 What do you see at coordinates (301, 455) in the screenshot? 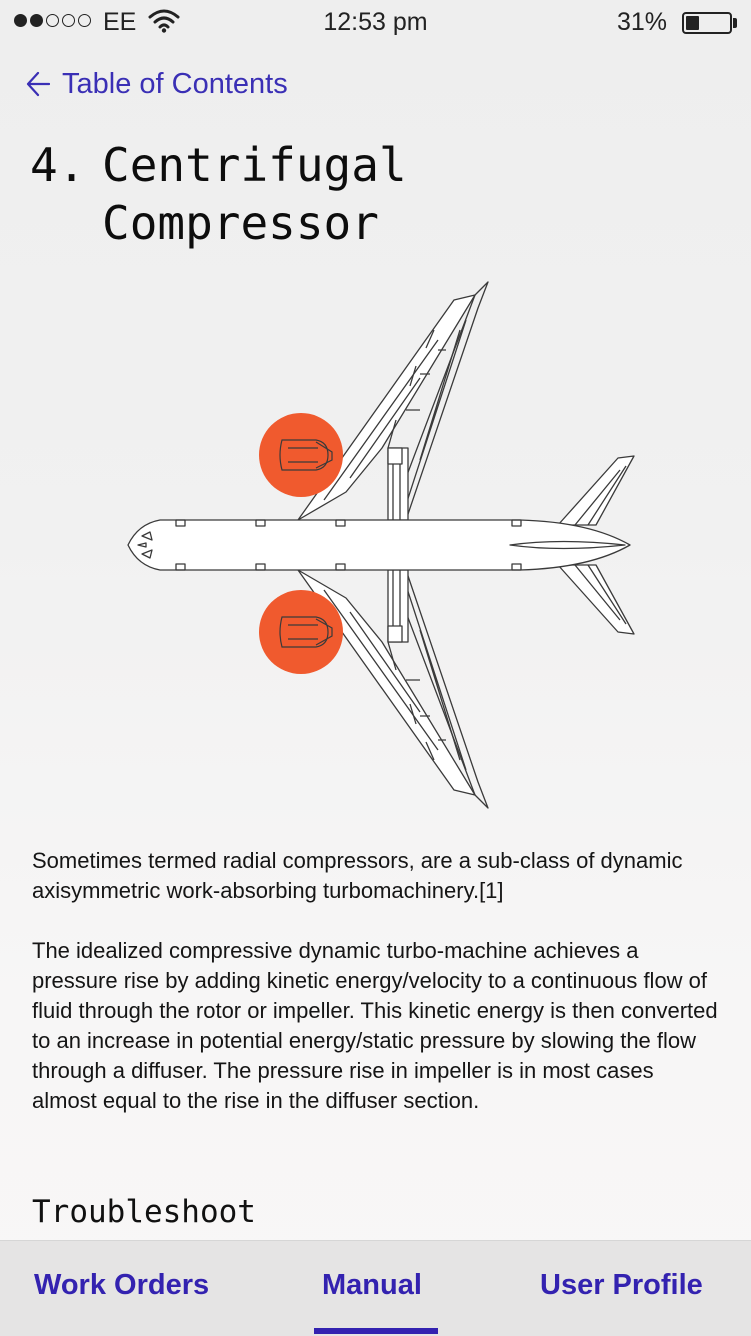
I see `engine-highlight-upper` at bounding box center [301, 455].